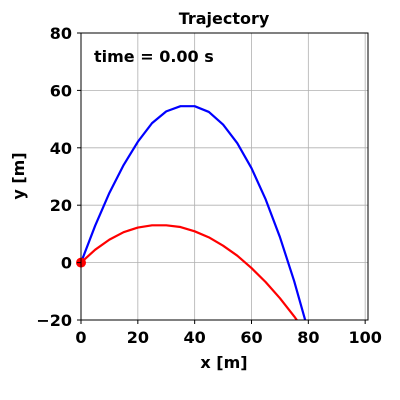 The height and width of the screenshot is (400, 400). I want to click on y-tick-label: 0, so click(66, 263).